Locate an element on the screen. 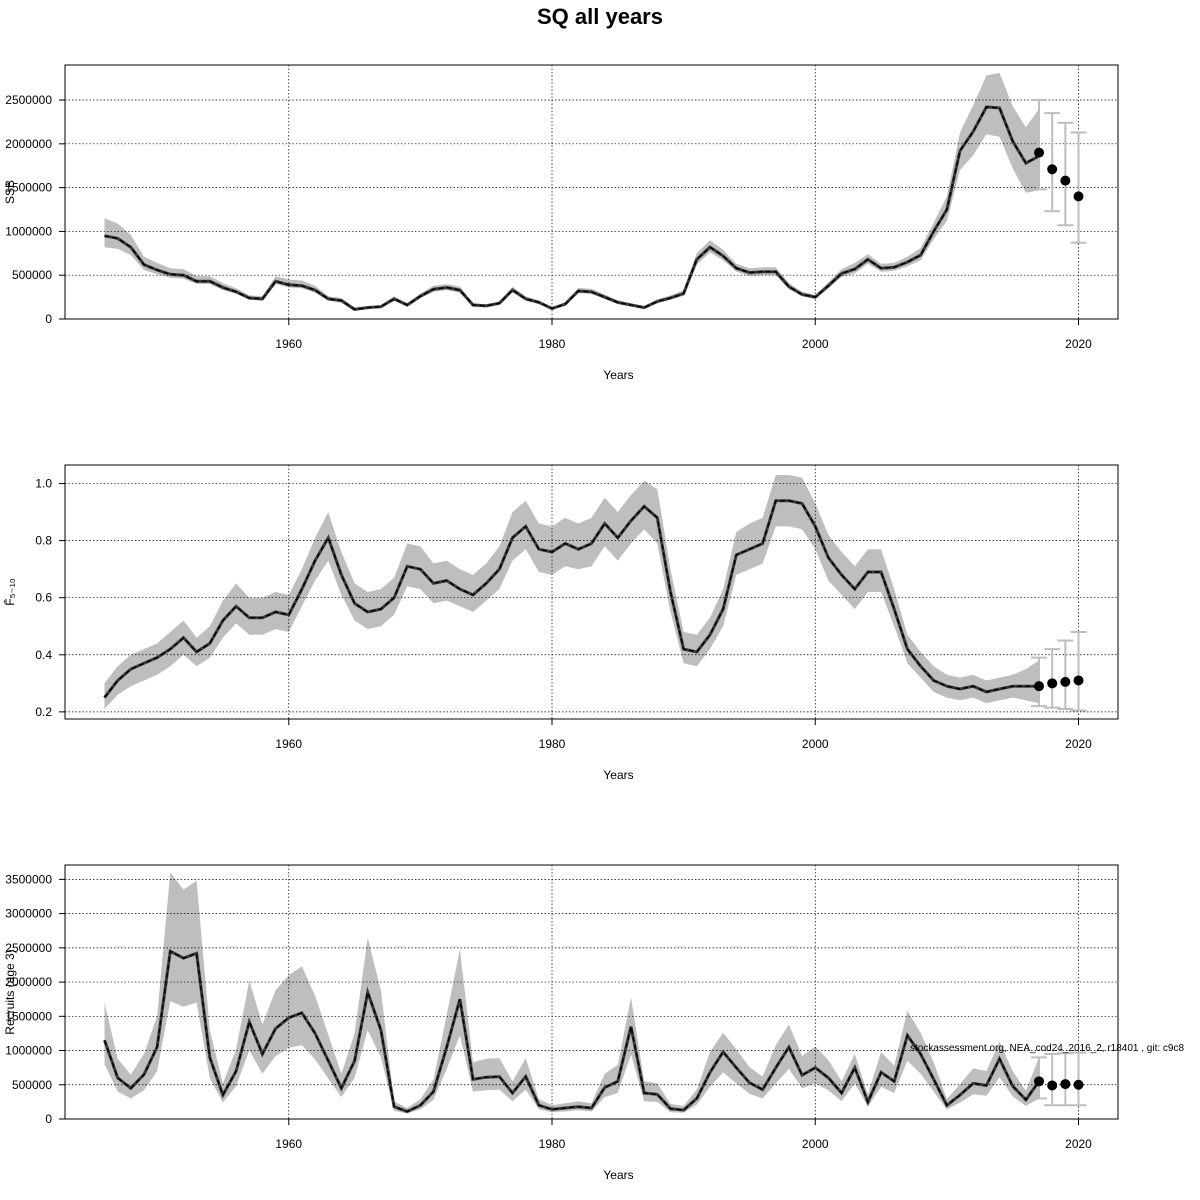 Image resolution: width=1200 pixels, height=1200 pixels. recruits-ytick-label: 1500000 is located at coordinates (28, 1016).